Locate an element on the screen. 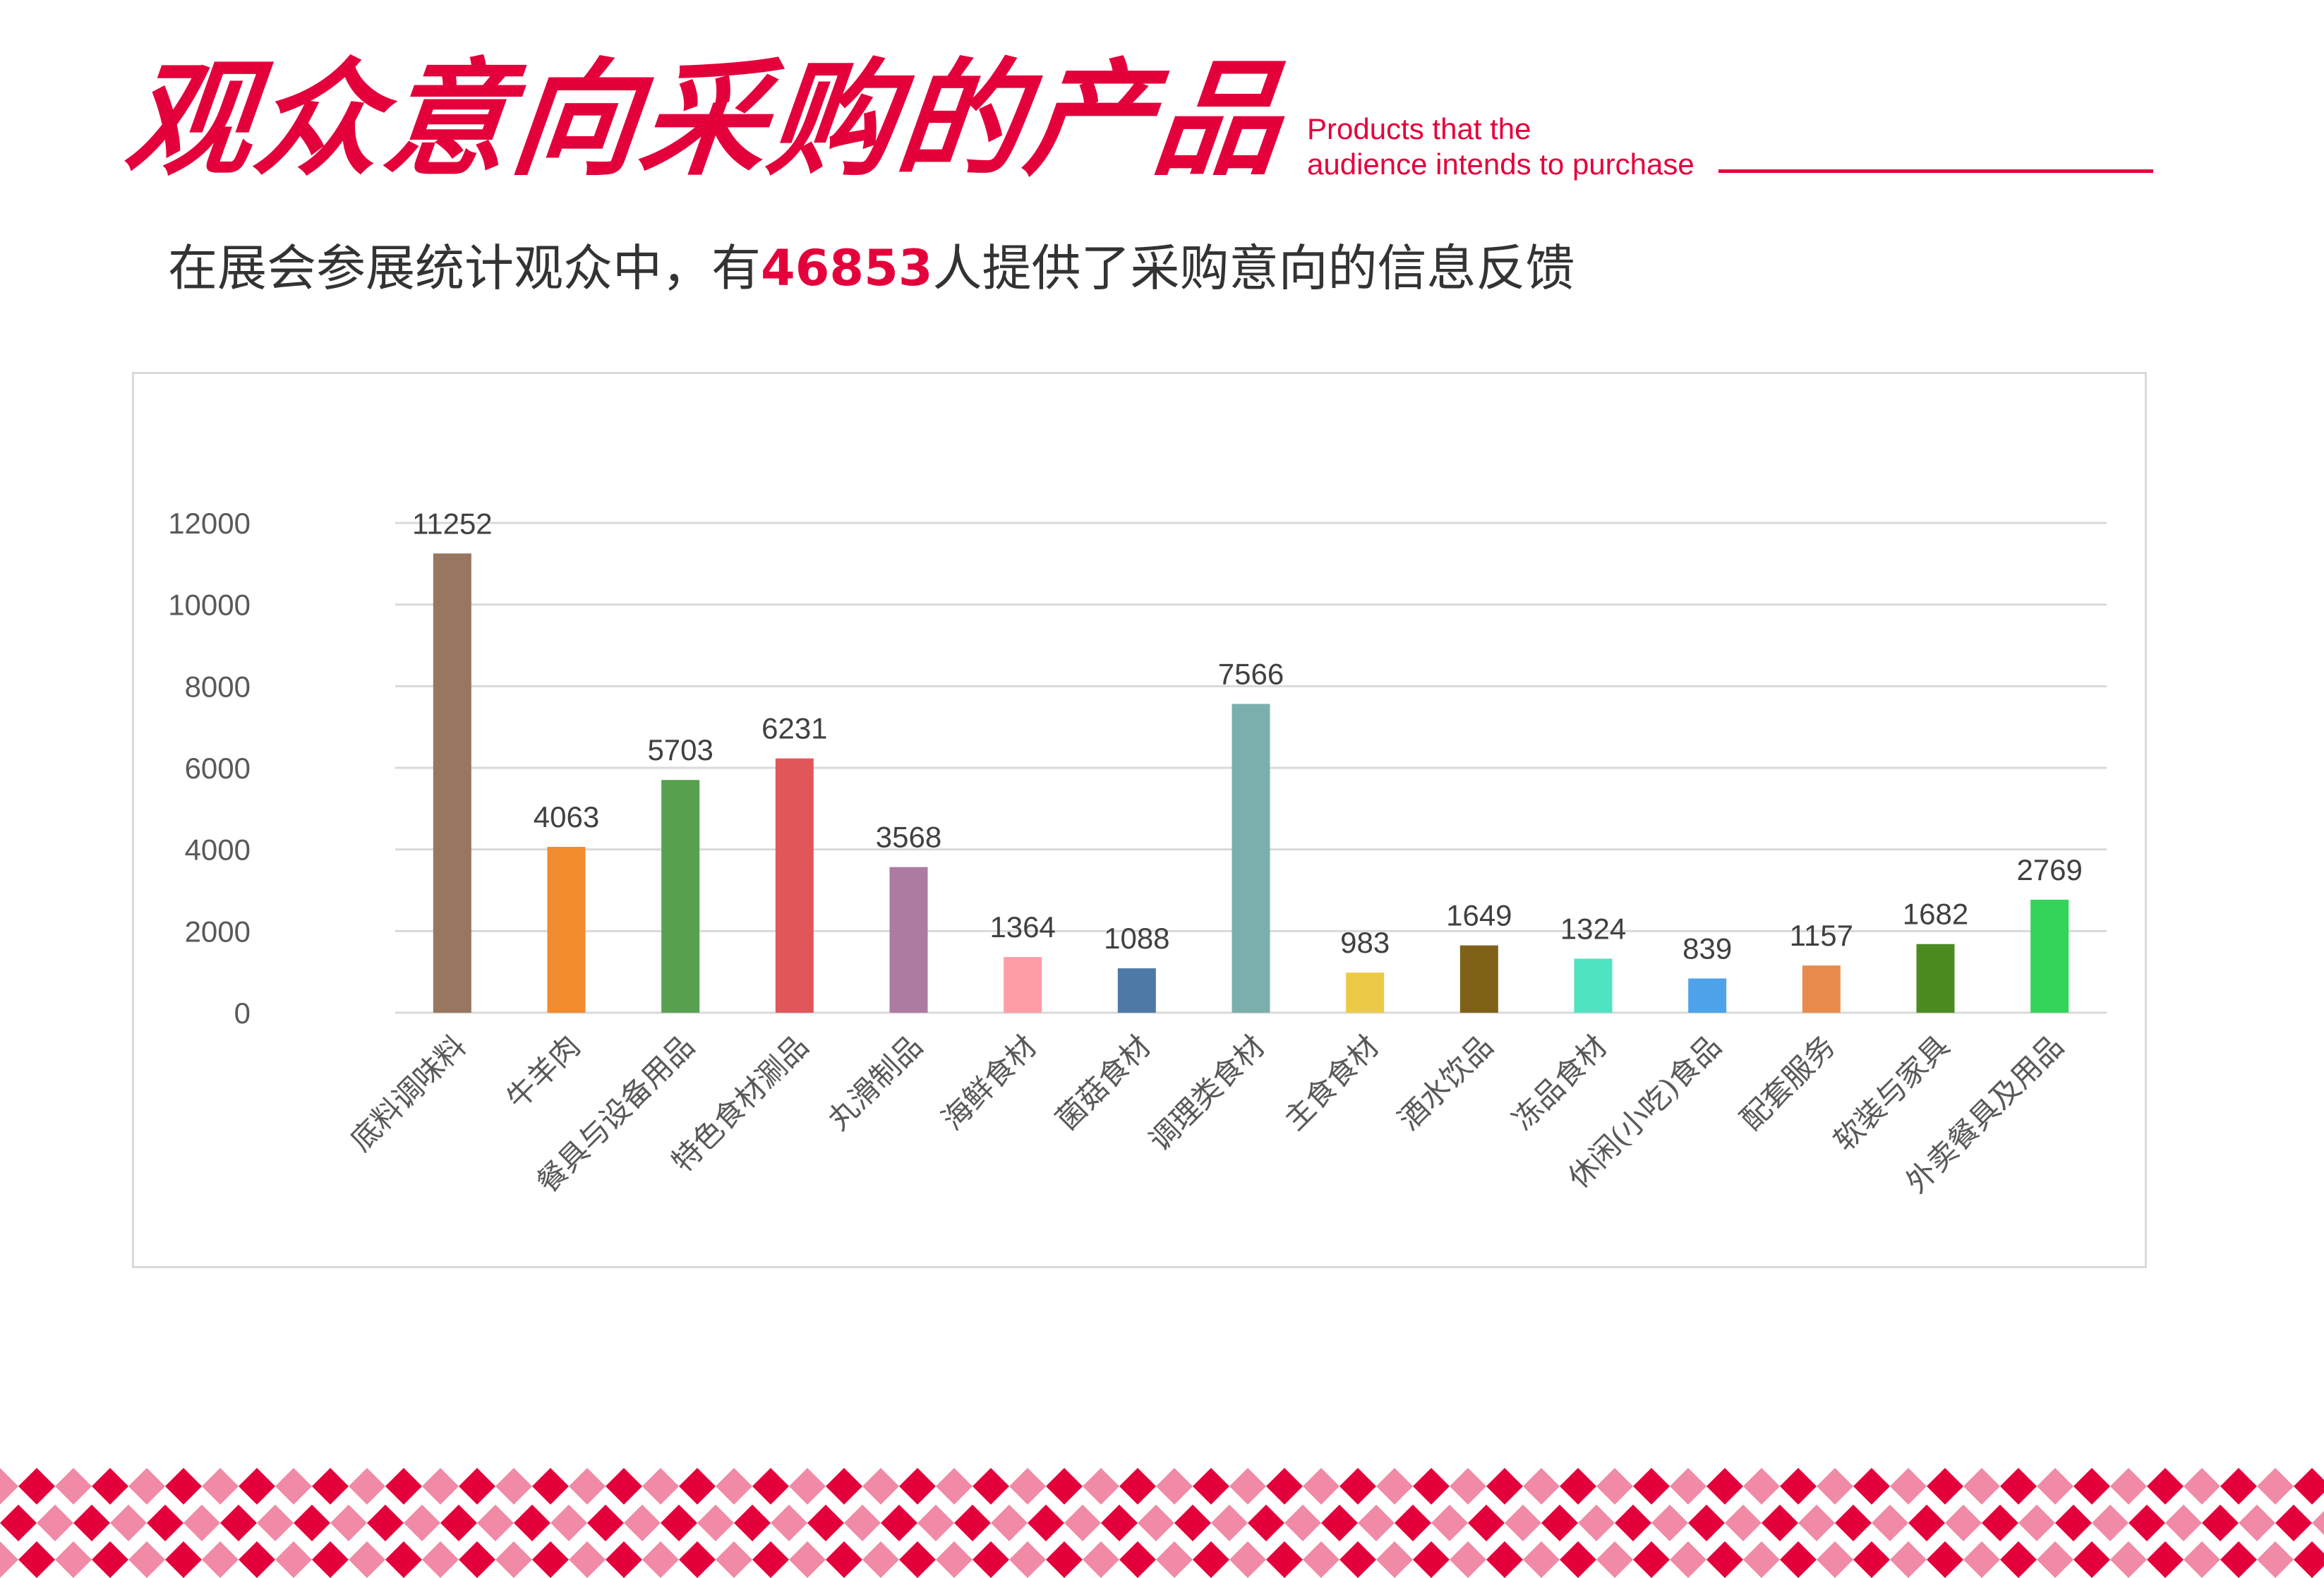 Image resolution: width=2324 pixels, height=1578 pixels. diamond-pattern-band is located at coordinates (1162, 1523).